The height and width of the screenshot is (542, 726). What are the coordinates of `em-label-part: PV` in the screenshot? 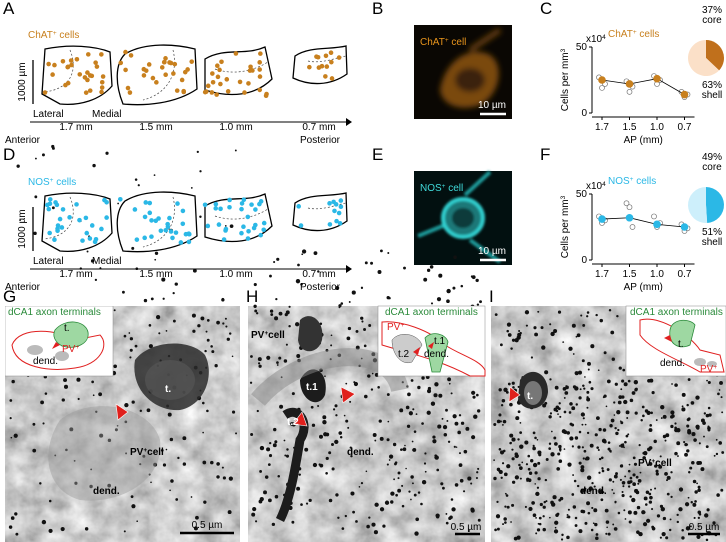 It's located at (645, 463).